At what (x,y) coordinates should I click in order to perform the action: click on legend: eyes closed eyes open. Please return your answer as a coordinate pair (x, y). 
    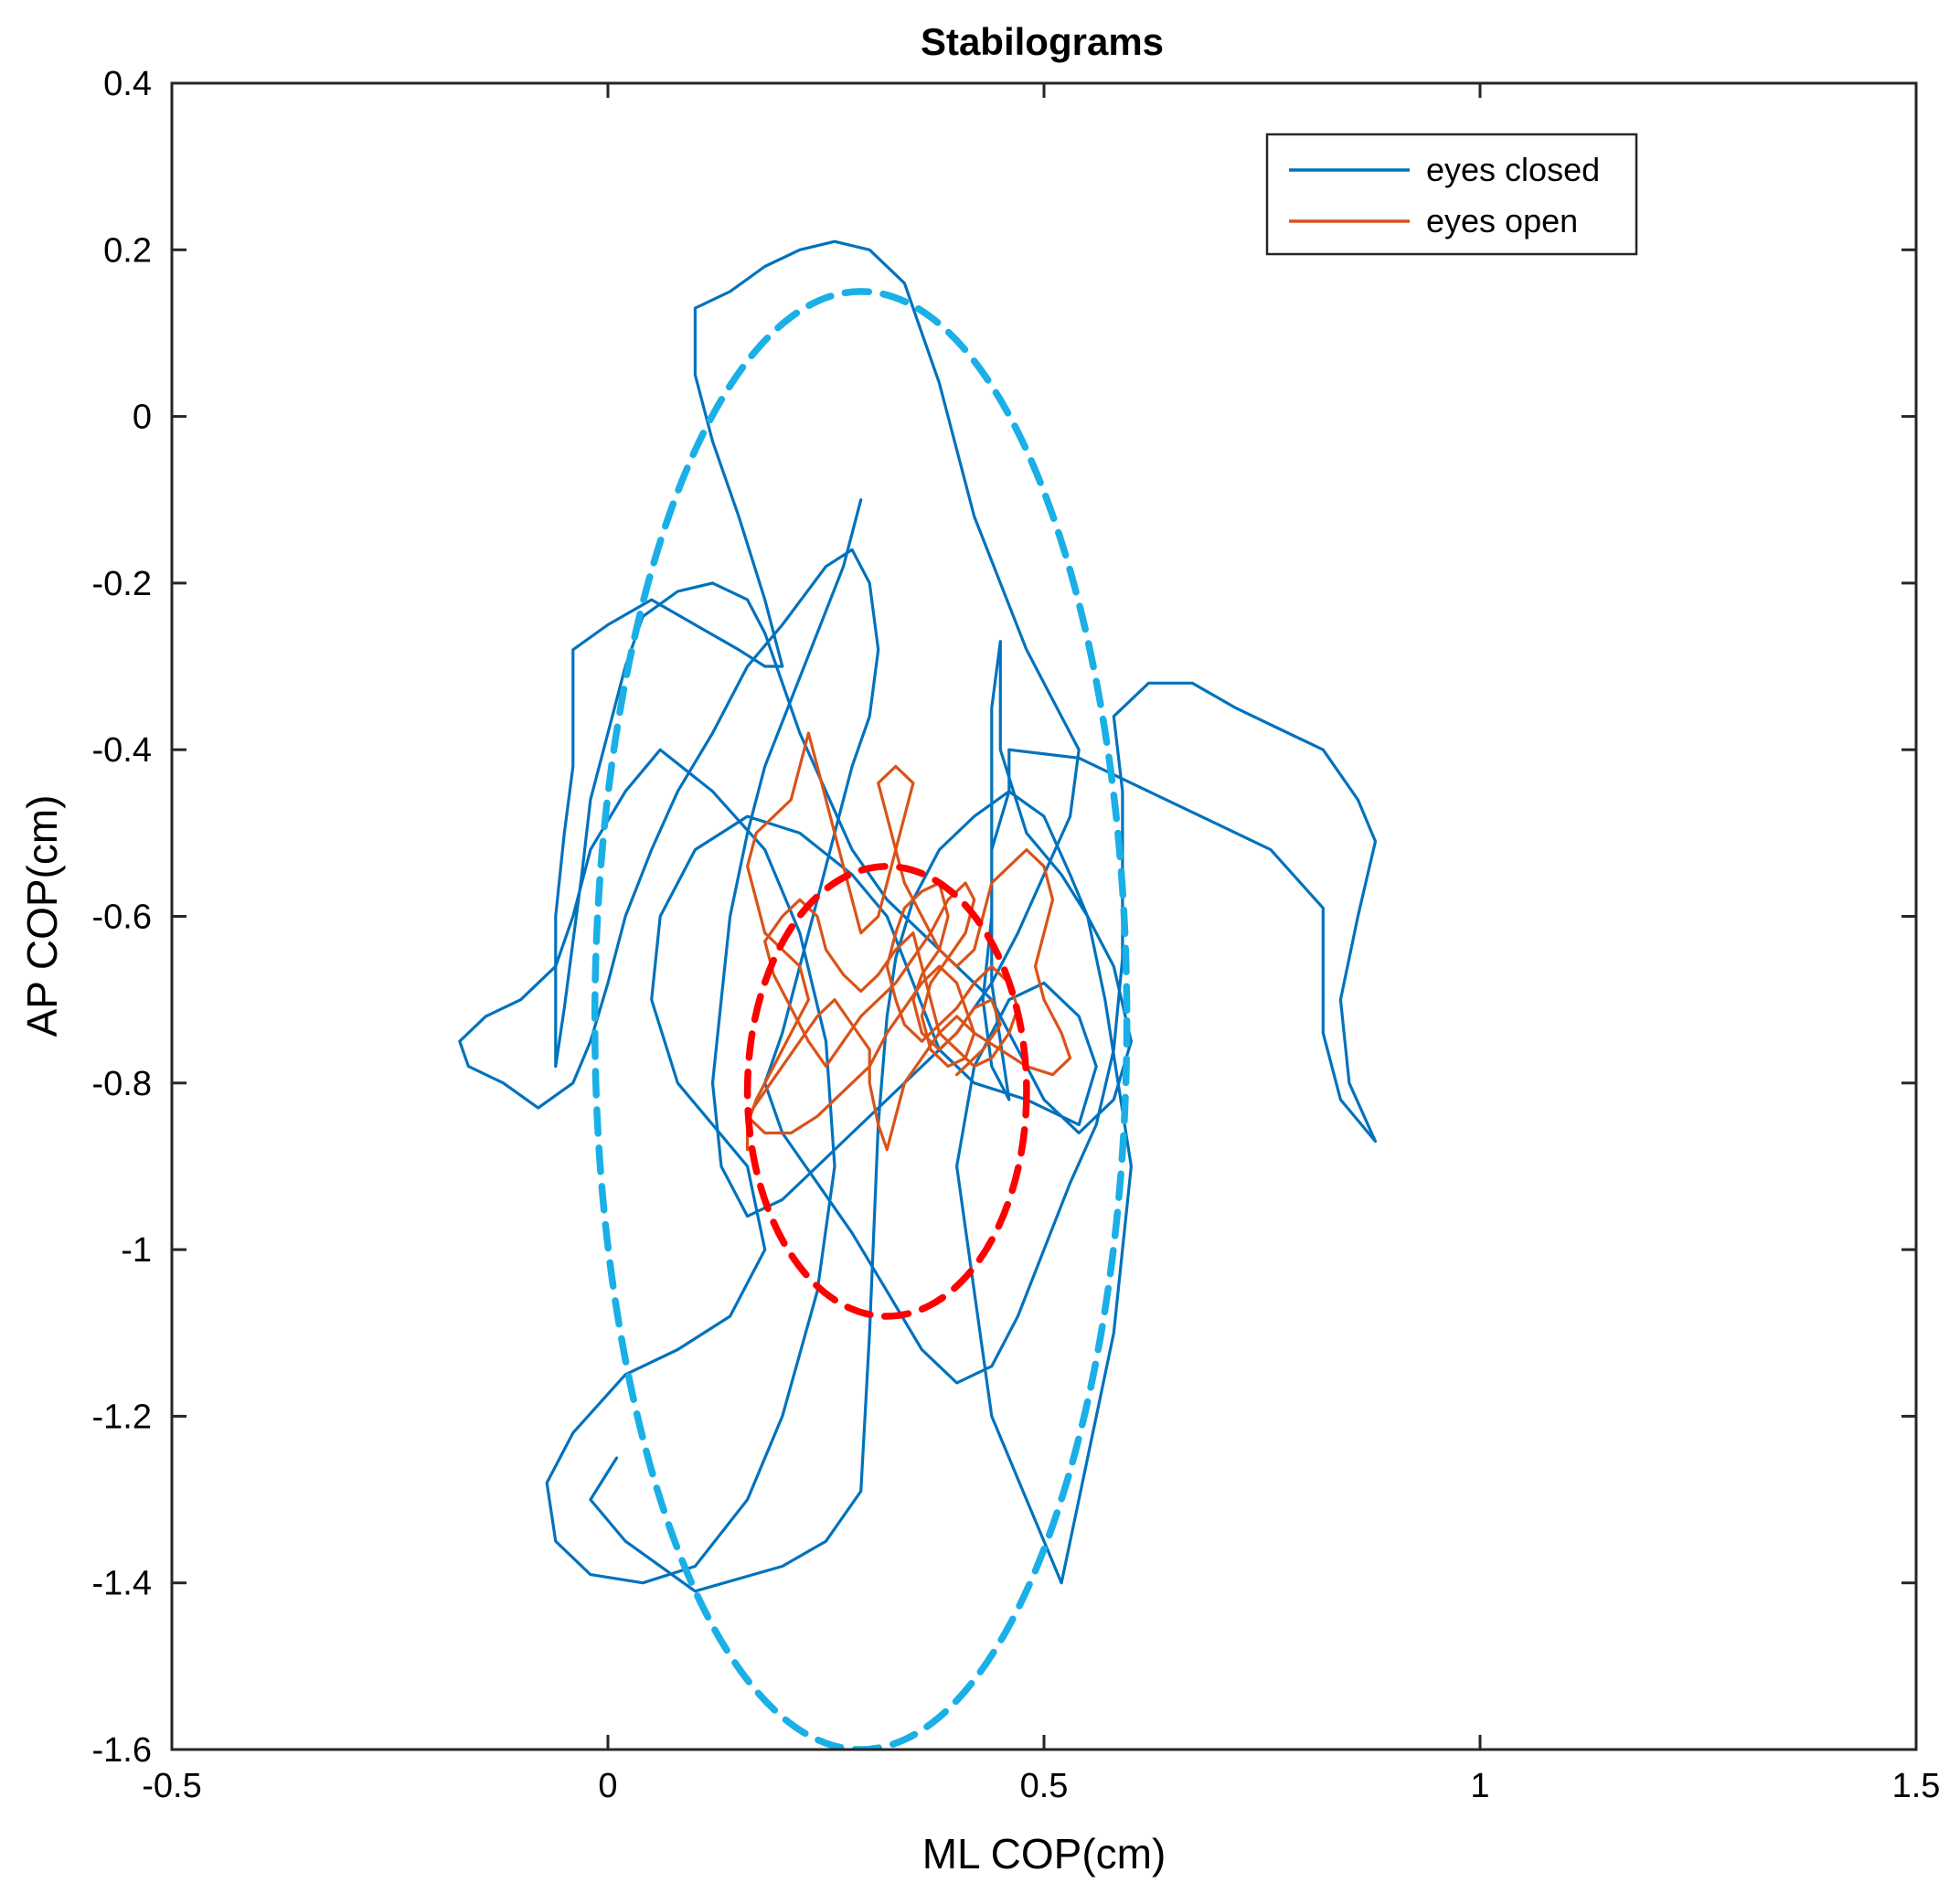
    Looking at the image, I should click on (1452, 195).